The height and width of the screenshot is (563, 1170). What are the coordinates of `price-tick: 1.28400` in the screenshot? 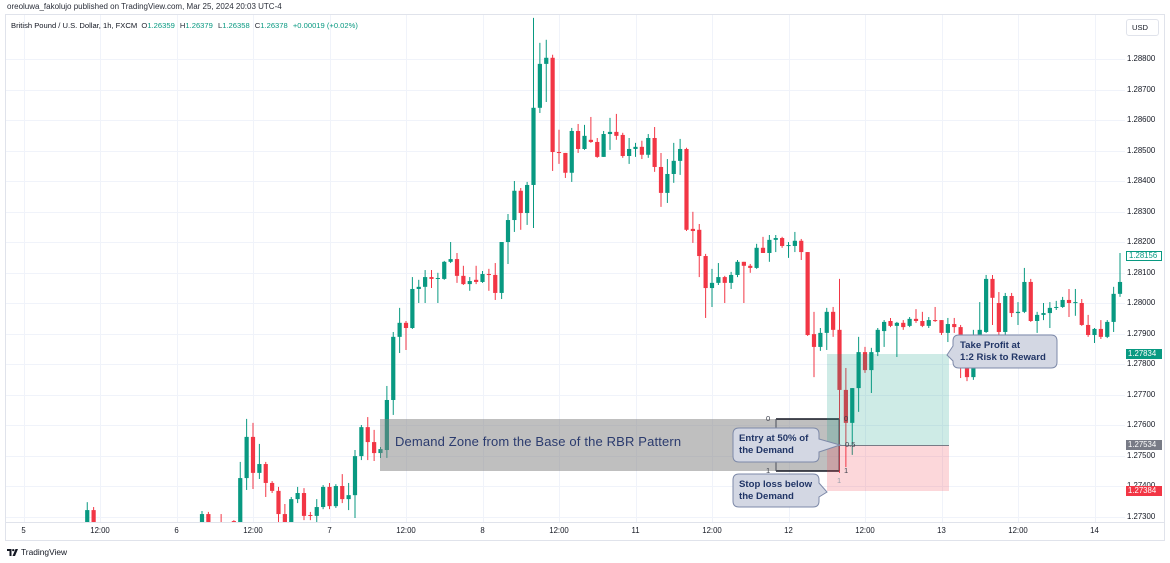 It's located at (1141, 180).